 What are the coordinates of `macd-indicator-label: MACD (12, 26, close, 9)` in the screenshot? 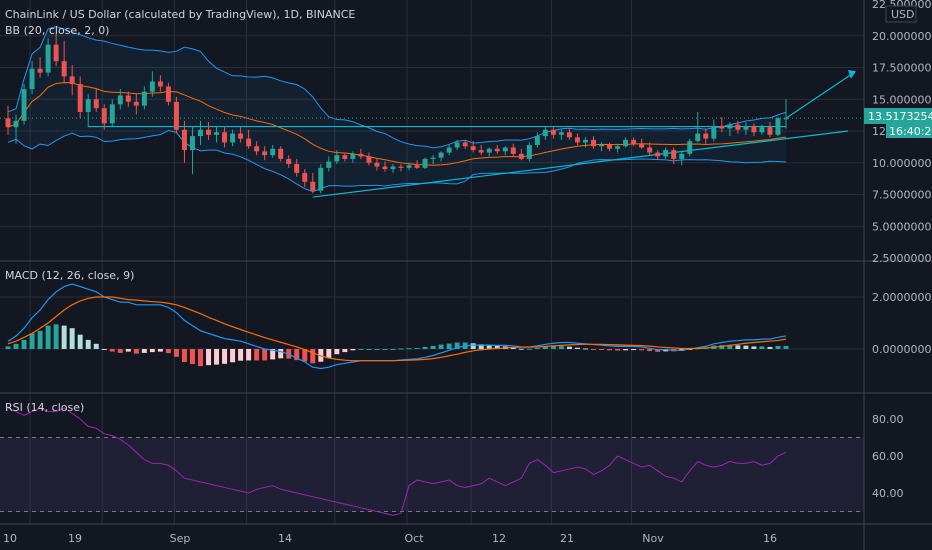 It's located at (69, 275).